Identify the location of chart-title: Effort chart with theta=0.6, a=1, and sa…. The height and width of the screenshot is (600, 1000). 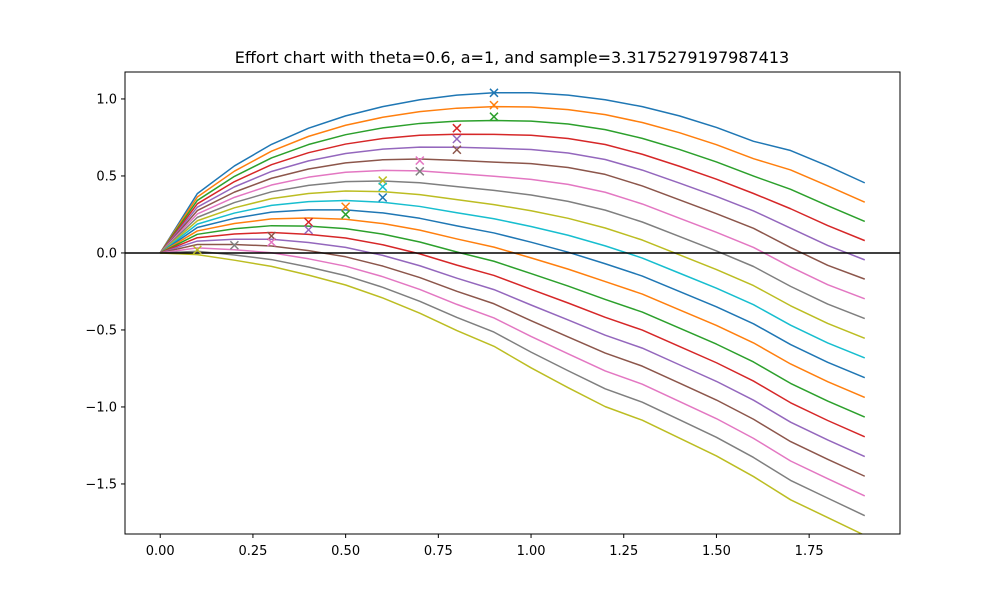
(512, 57).